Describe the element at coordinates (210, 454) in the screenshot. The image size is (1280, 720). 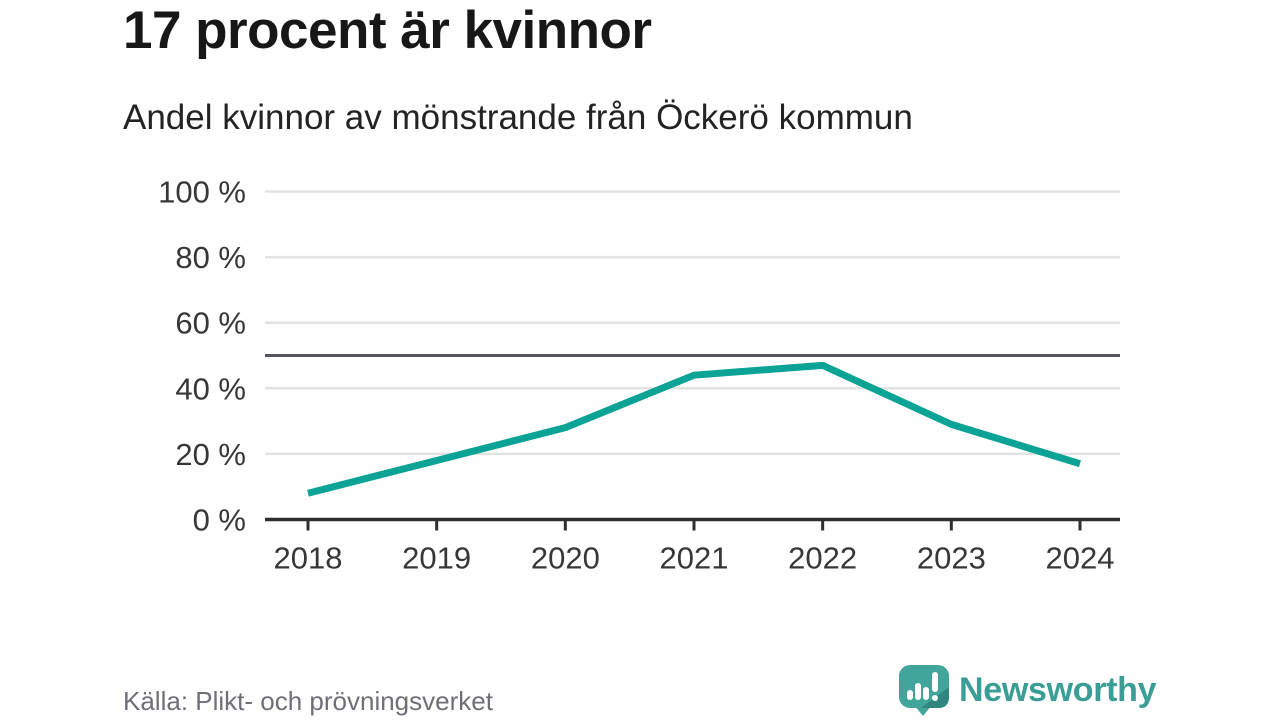
I see `y-tick-label: 20 %` at that location.